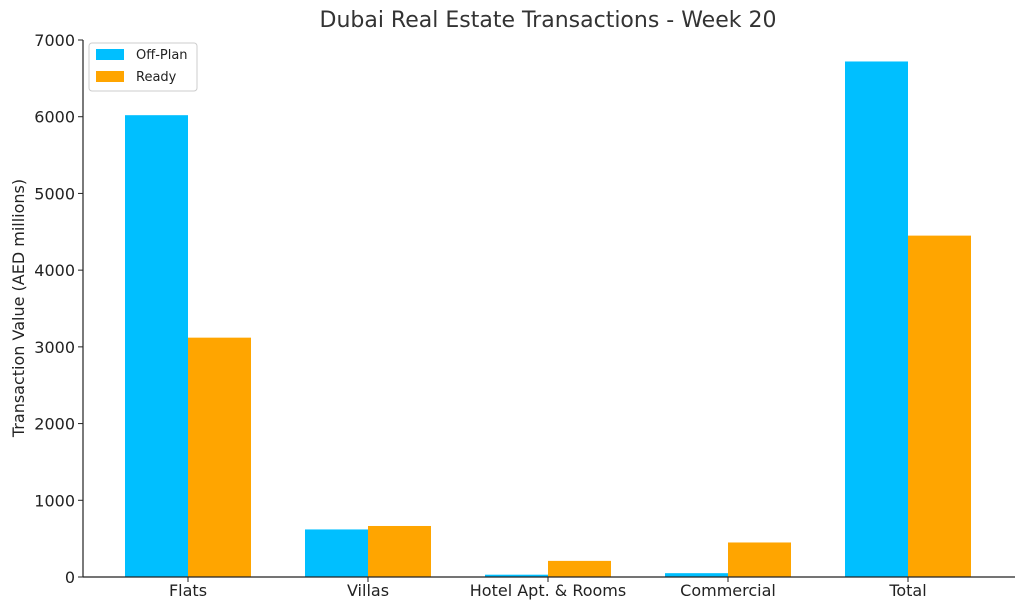  I want to click on bar-ready-commercial, so click(759, 559).